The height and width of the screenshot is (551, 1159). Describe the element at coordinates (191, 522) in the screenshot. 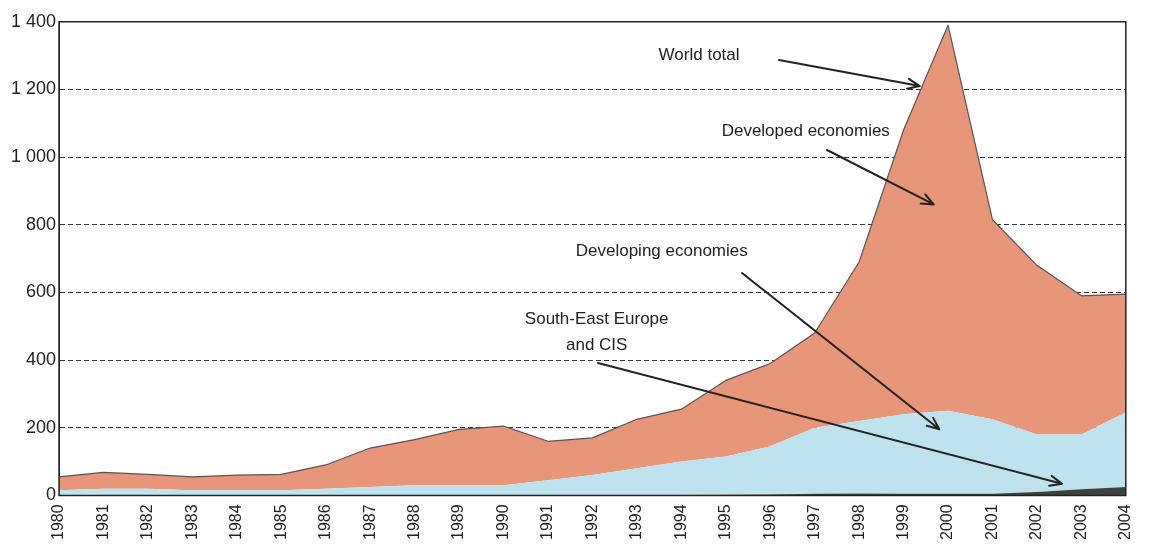

I see `x-tick-label: 1983` at that location.